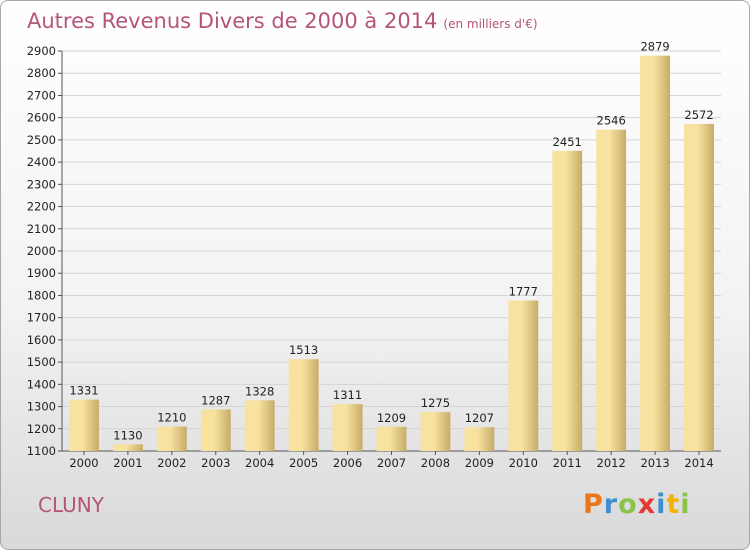 The image size is (750, 550). I want to click on value-label-2013: 2879, so click(654, 47).